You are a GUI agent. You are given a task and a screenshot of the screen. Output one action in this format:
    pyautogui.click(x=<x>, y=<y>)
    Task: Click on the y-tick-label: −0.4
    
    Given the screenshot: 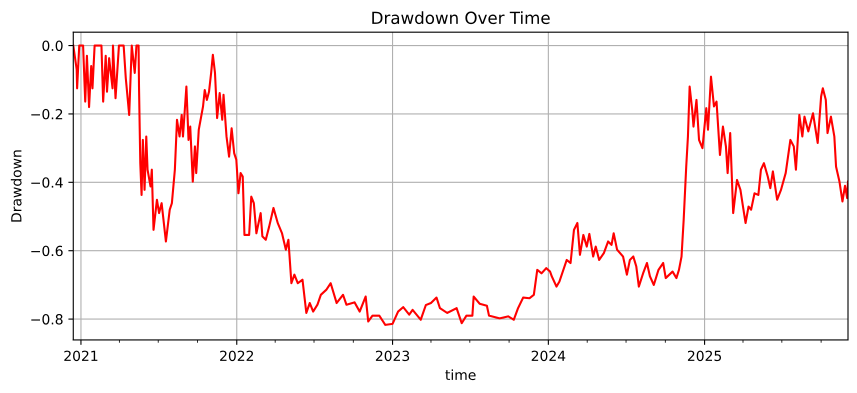 What is the action you would take?
    pyautogui.click(x=47, y=182)
    